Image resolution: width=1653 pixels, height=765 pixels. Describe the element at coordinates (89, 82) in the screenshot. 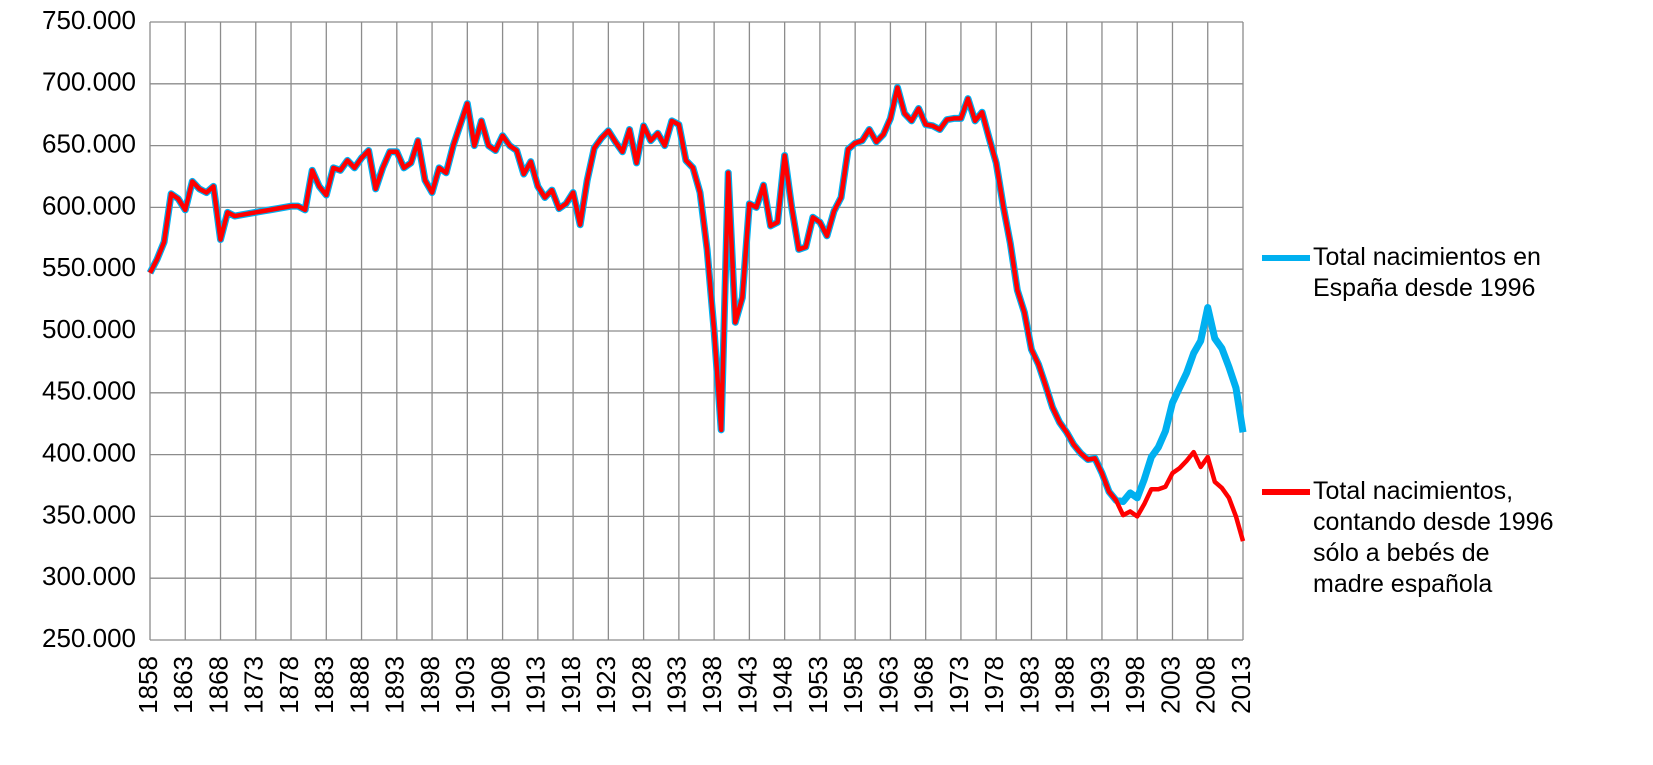

I see `y-tick-label: 700.000` at that location.